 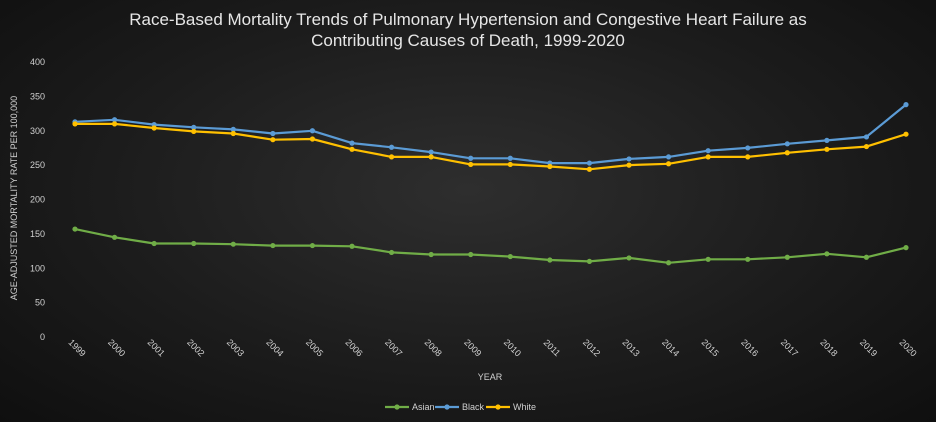 I want to click on y-tick-label: 250, so click(x=37, y=165).